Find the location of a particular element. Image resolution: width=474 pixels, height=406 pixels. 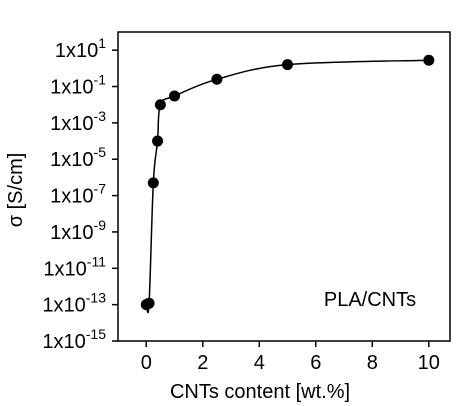

annotation: PLA/CNTs is located at coordinates (370, 300).